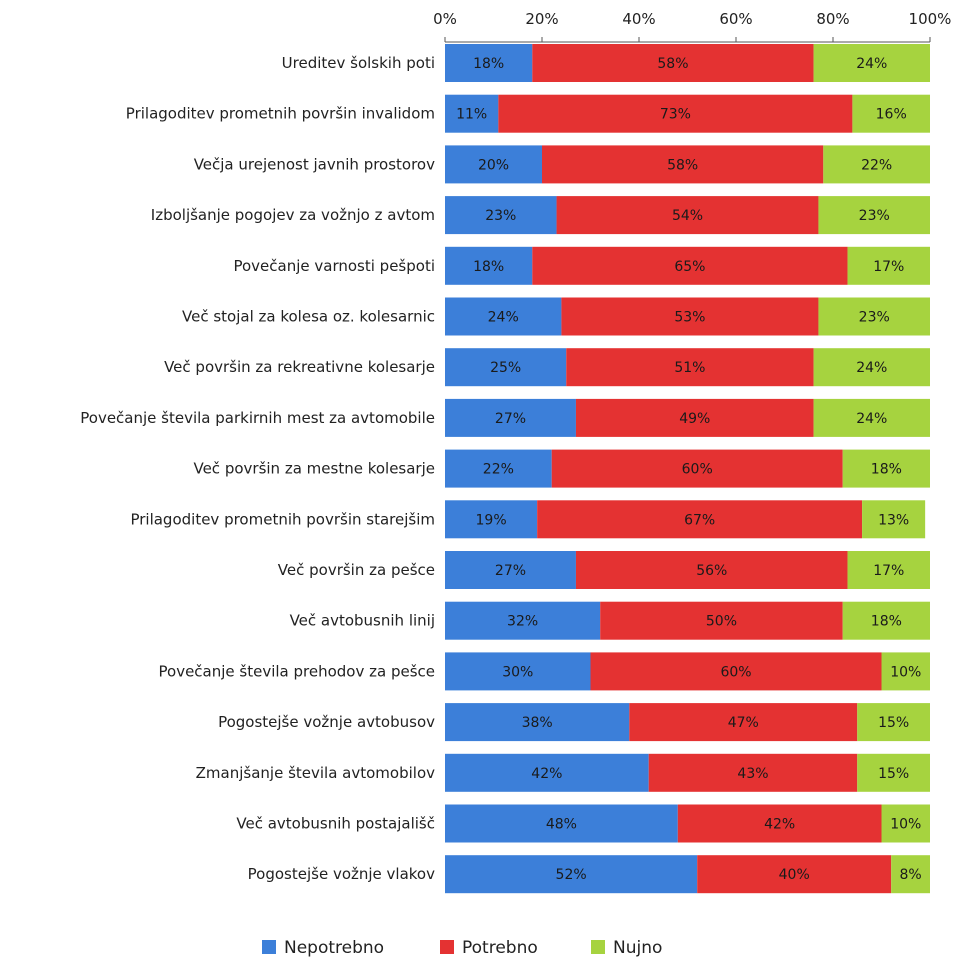 The width and height of the screenshot is (954, 962). I want to click on legend: Nepotrebno Potrebno Nujno, so click(462, 948).